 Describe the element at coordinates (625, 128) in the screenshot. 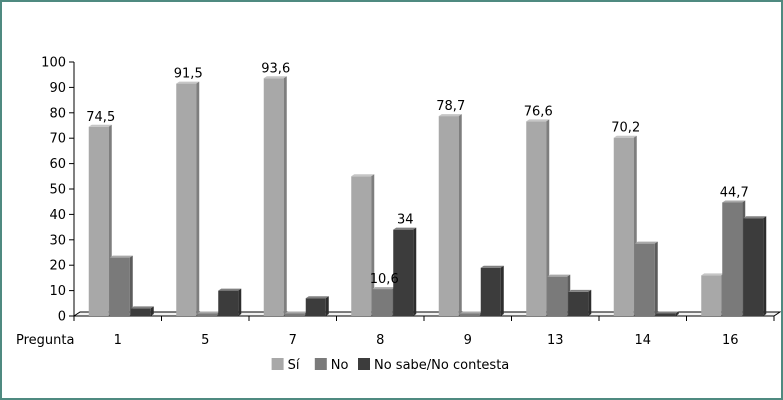

I see `data-label: 70,2` at that location.